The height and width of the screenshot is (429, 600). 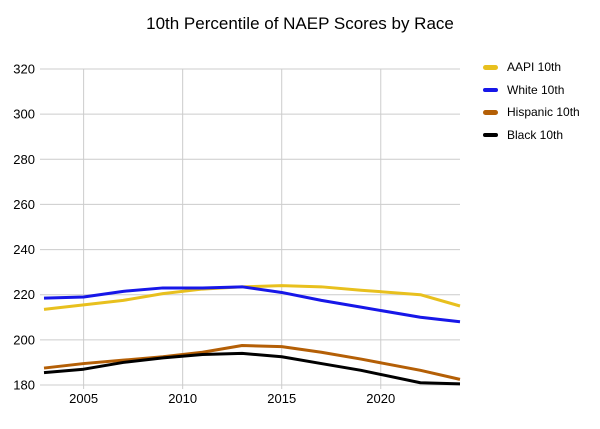 I want to click on x-tick-label: 2020, so click(x=380, y=398).